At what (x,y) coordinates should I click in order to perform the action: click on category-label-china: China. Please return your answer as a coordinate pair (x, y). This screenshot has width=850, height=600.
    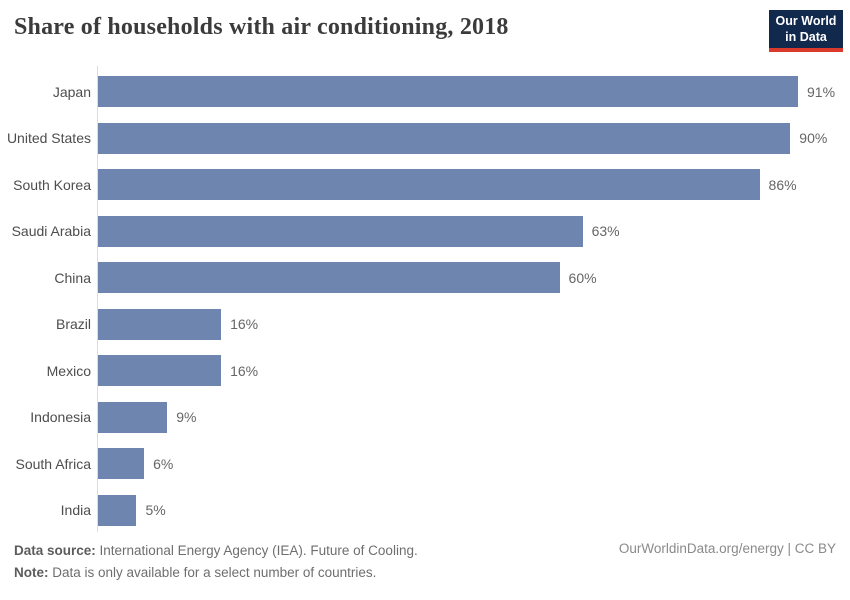
    Looking at the image, I should click on (72, 277).